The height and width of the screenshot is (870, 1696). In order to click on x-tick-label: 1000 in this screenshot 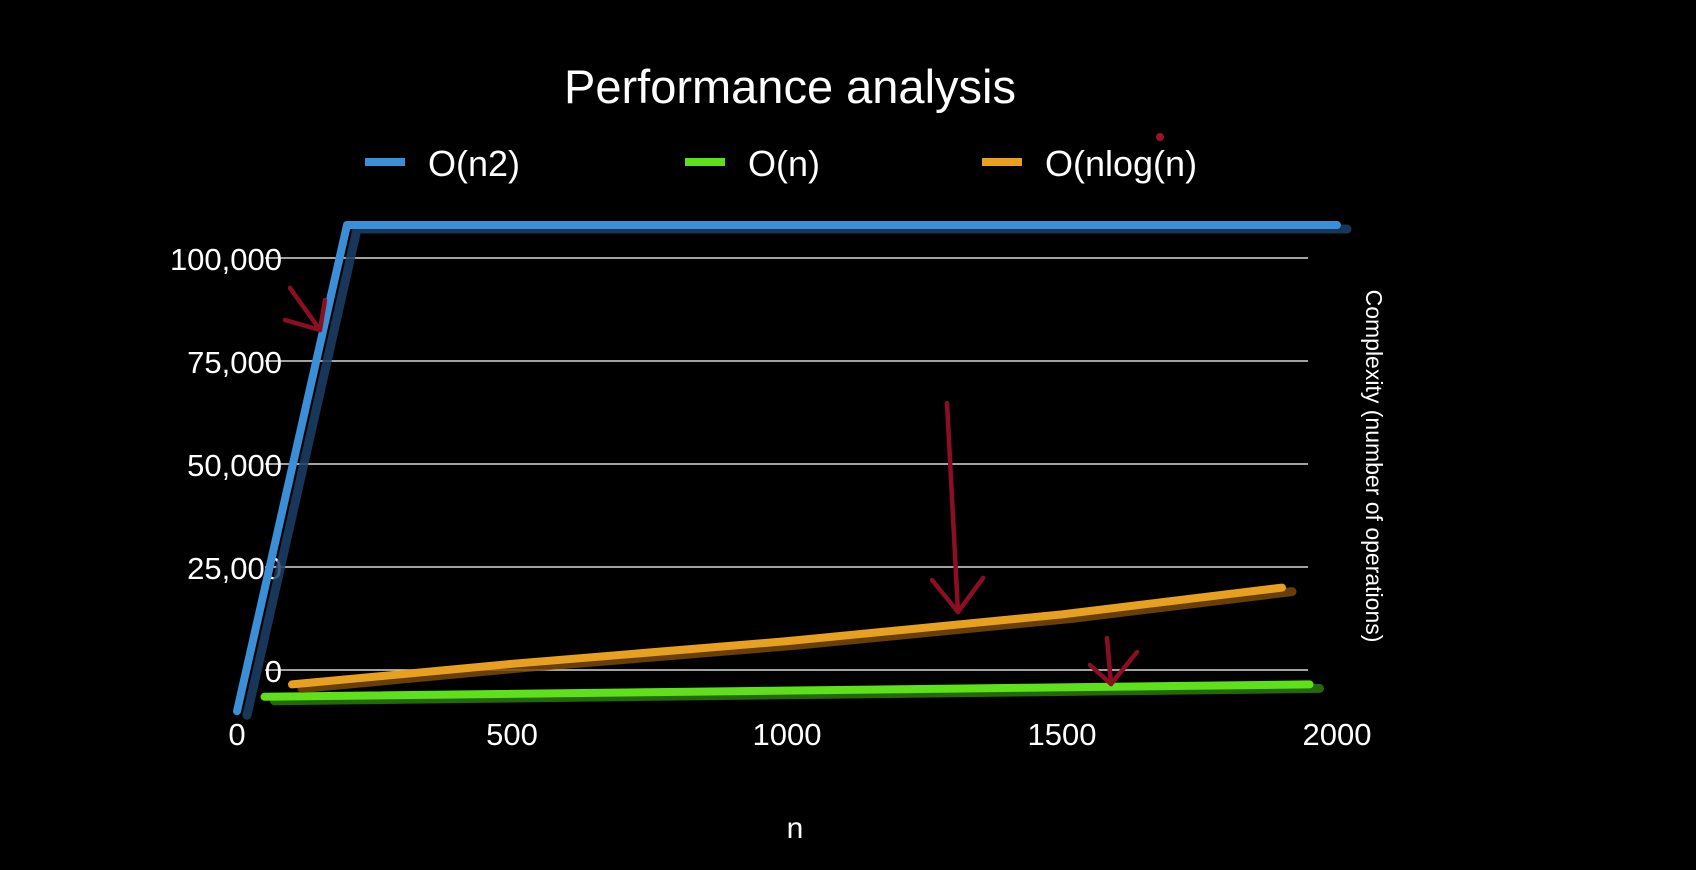, I will do `click(787, 734)`.